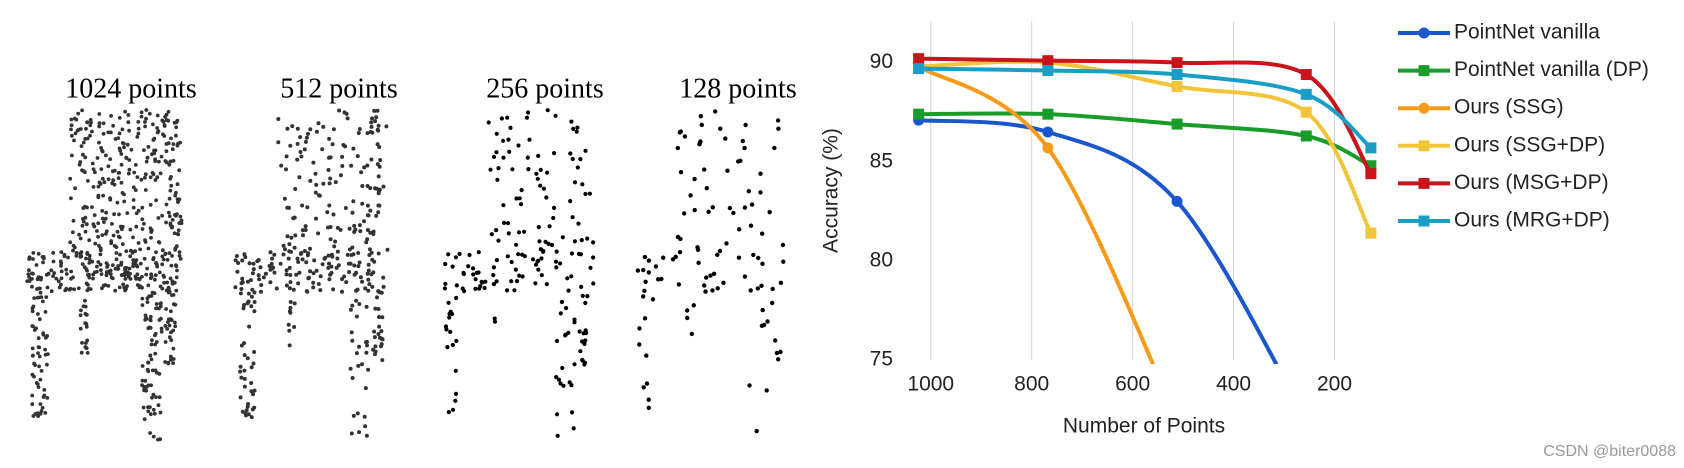 The height and width of the screenshot is (468, 1684). Describe the element at coordinates (1551, 69) in the screenshot. I see `legend-label: PointNet vanilla (DP)` at that location.